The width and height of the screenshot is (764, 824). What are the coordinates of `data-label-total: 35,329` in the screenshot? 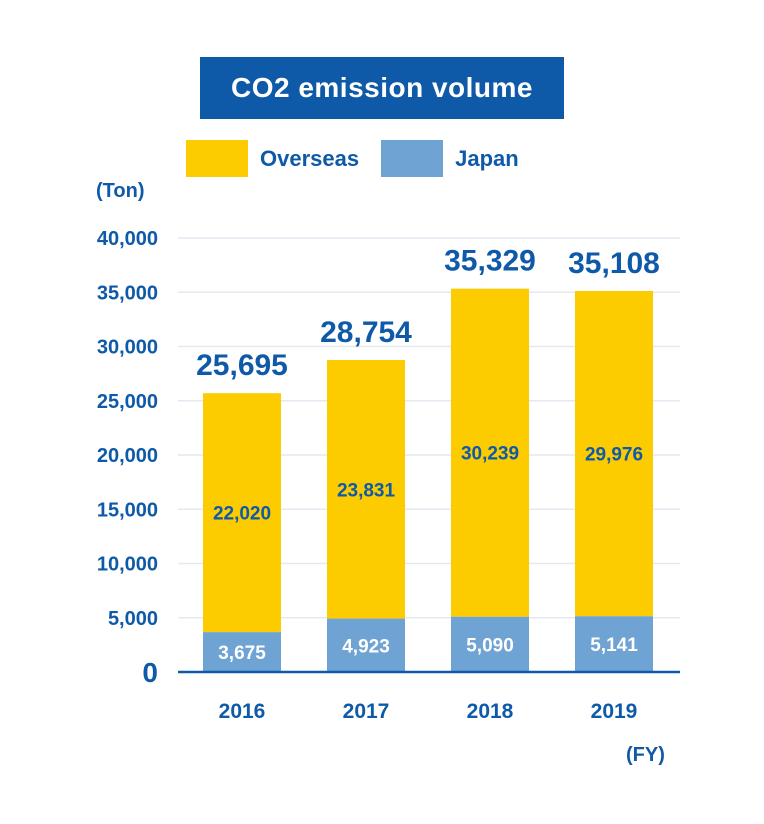 It's located at (490, 261).